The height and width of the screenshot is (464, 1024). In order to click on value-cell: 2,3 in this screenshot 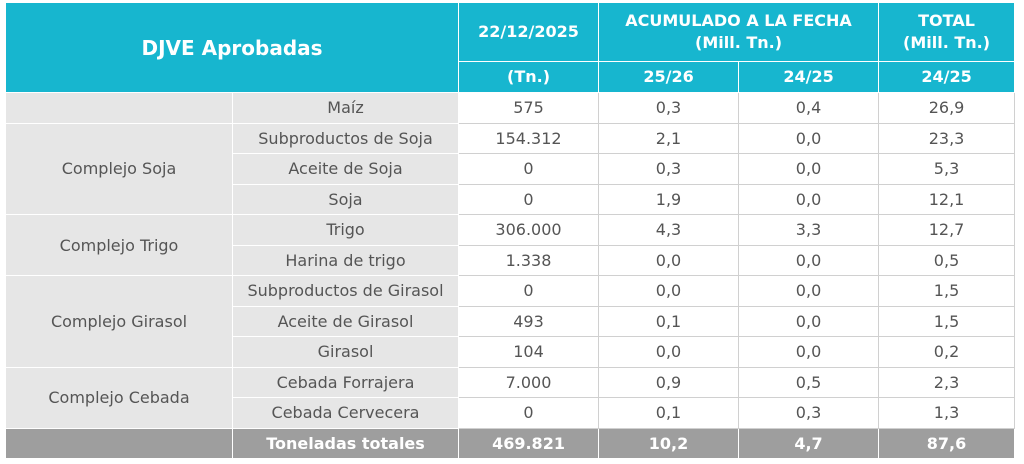, I will do `click(947, 382)`.